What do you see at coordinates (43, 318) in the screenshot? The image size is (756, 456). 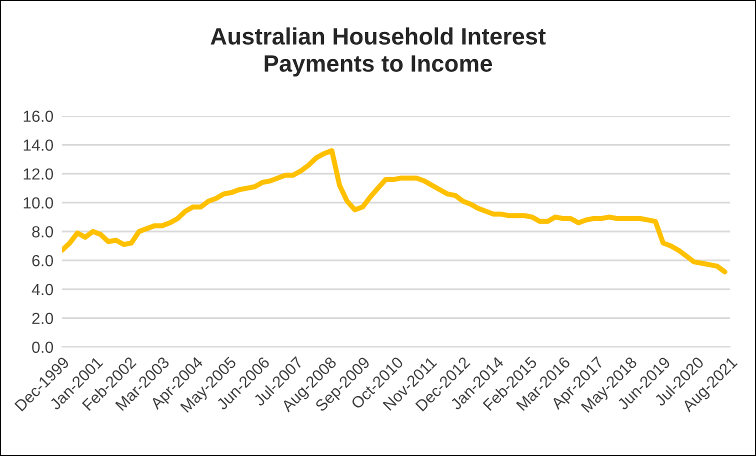 I see `y-tick-label: 2.0` at bounding box center [43, 318].